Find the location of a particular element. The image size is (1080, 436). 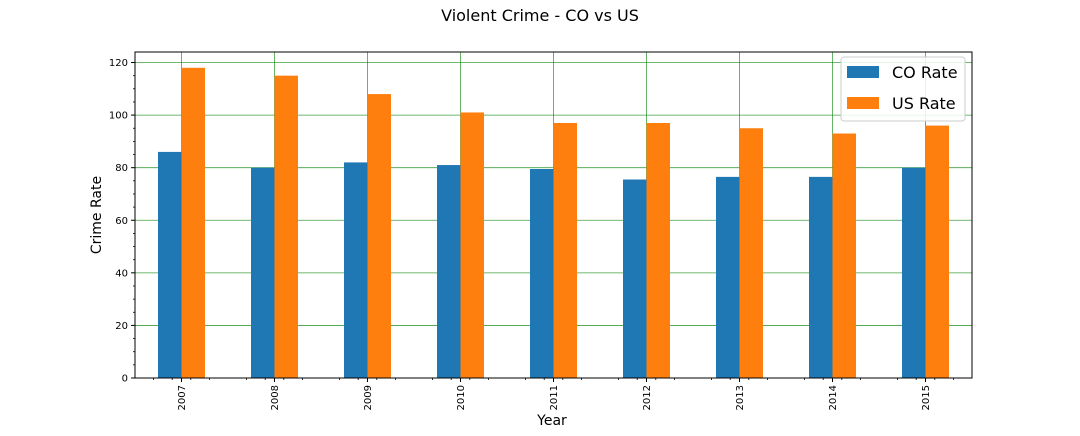

bar-us-rate-2007: US Rate 2007: 118 is located at coordinates (193, 222).